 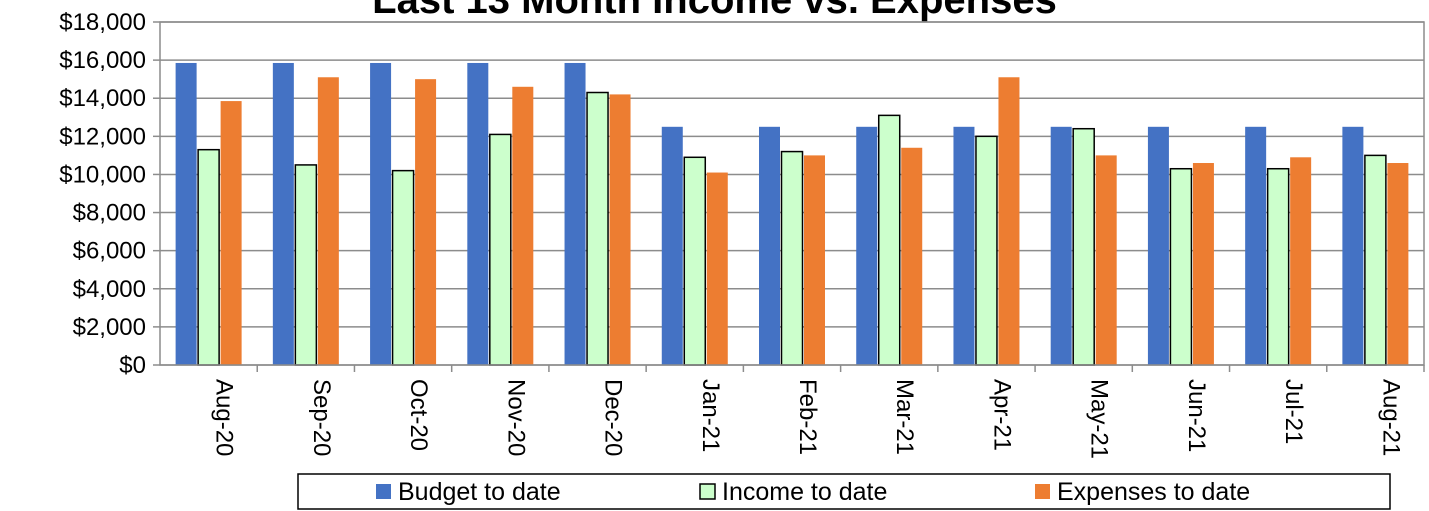 I want to click on x-tick-label: Dec-20, so click(x=613, y=417).